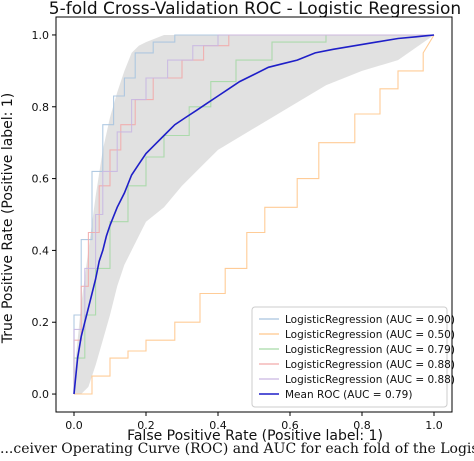  I want to click on x-tick-label: 1.0, so click(434, 425).